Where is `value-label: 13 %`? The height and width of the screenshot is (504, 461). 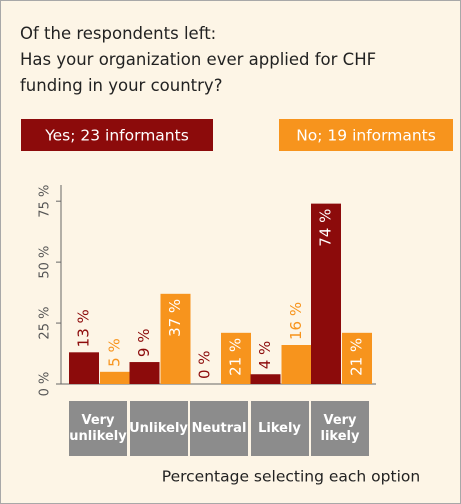 value-label: 13 % is located at coordinates (84, 328).